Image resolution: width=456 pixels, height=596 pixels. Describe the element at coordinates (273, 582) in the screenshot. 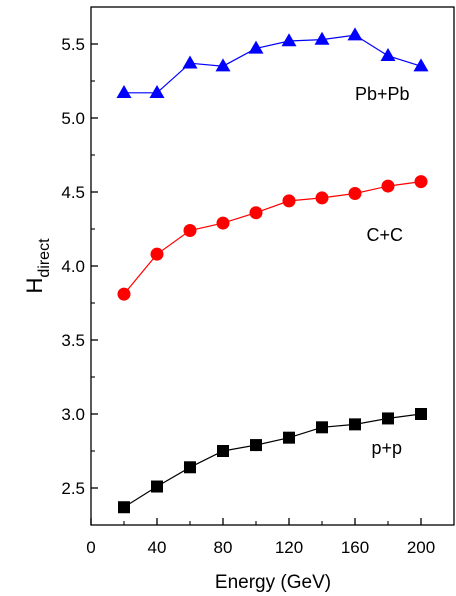

I see `x-axis-title: Energy (GeV)` at that location.